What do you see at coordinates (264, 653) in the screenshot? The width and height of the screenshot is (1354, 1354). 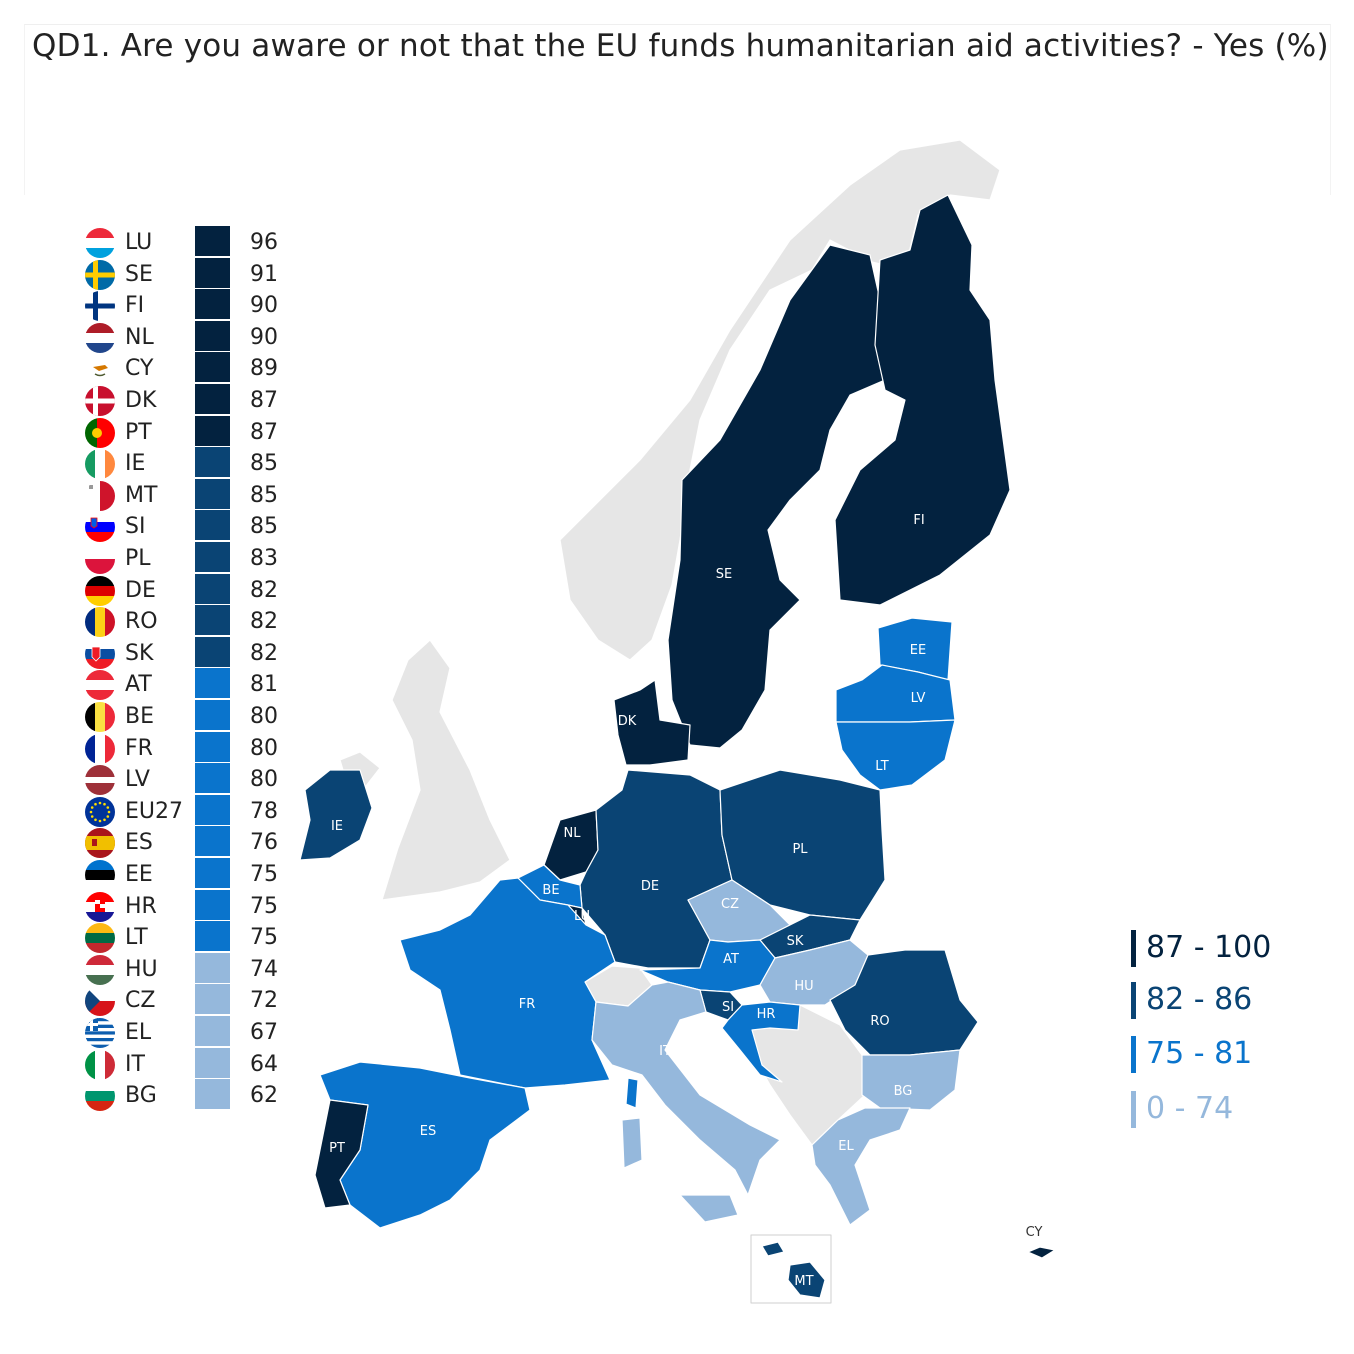 I see `country-value: 82` at bounding box center [264, 653].